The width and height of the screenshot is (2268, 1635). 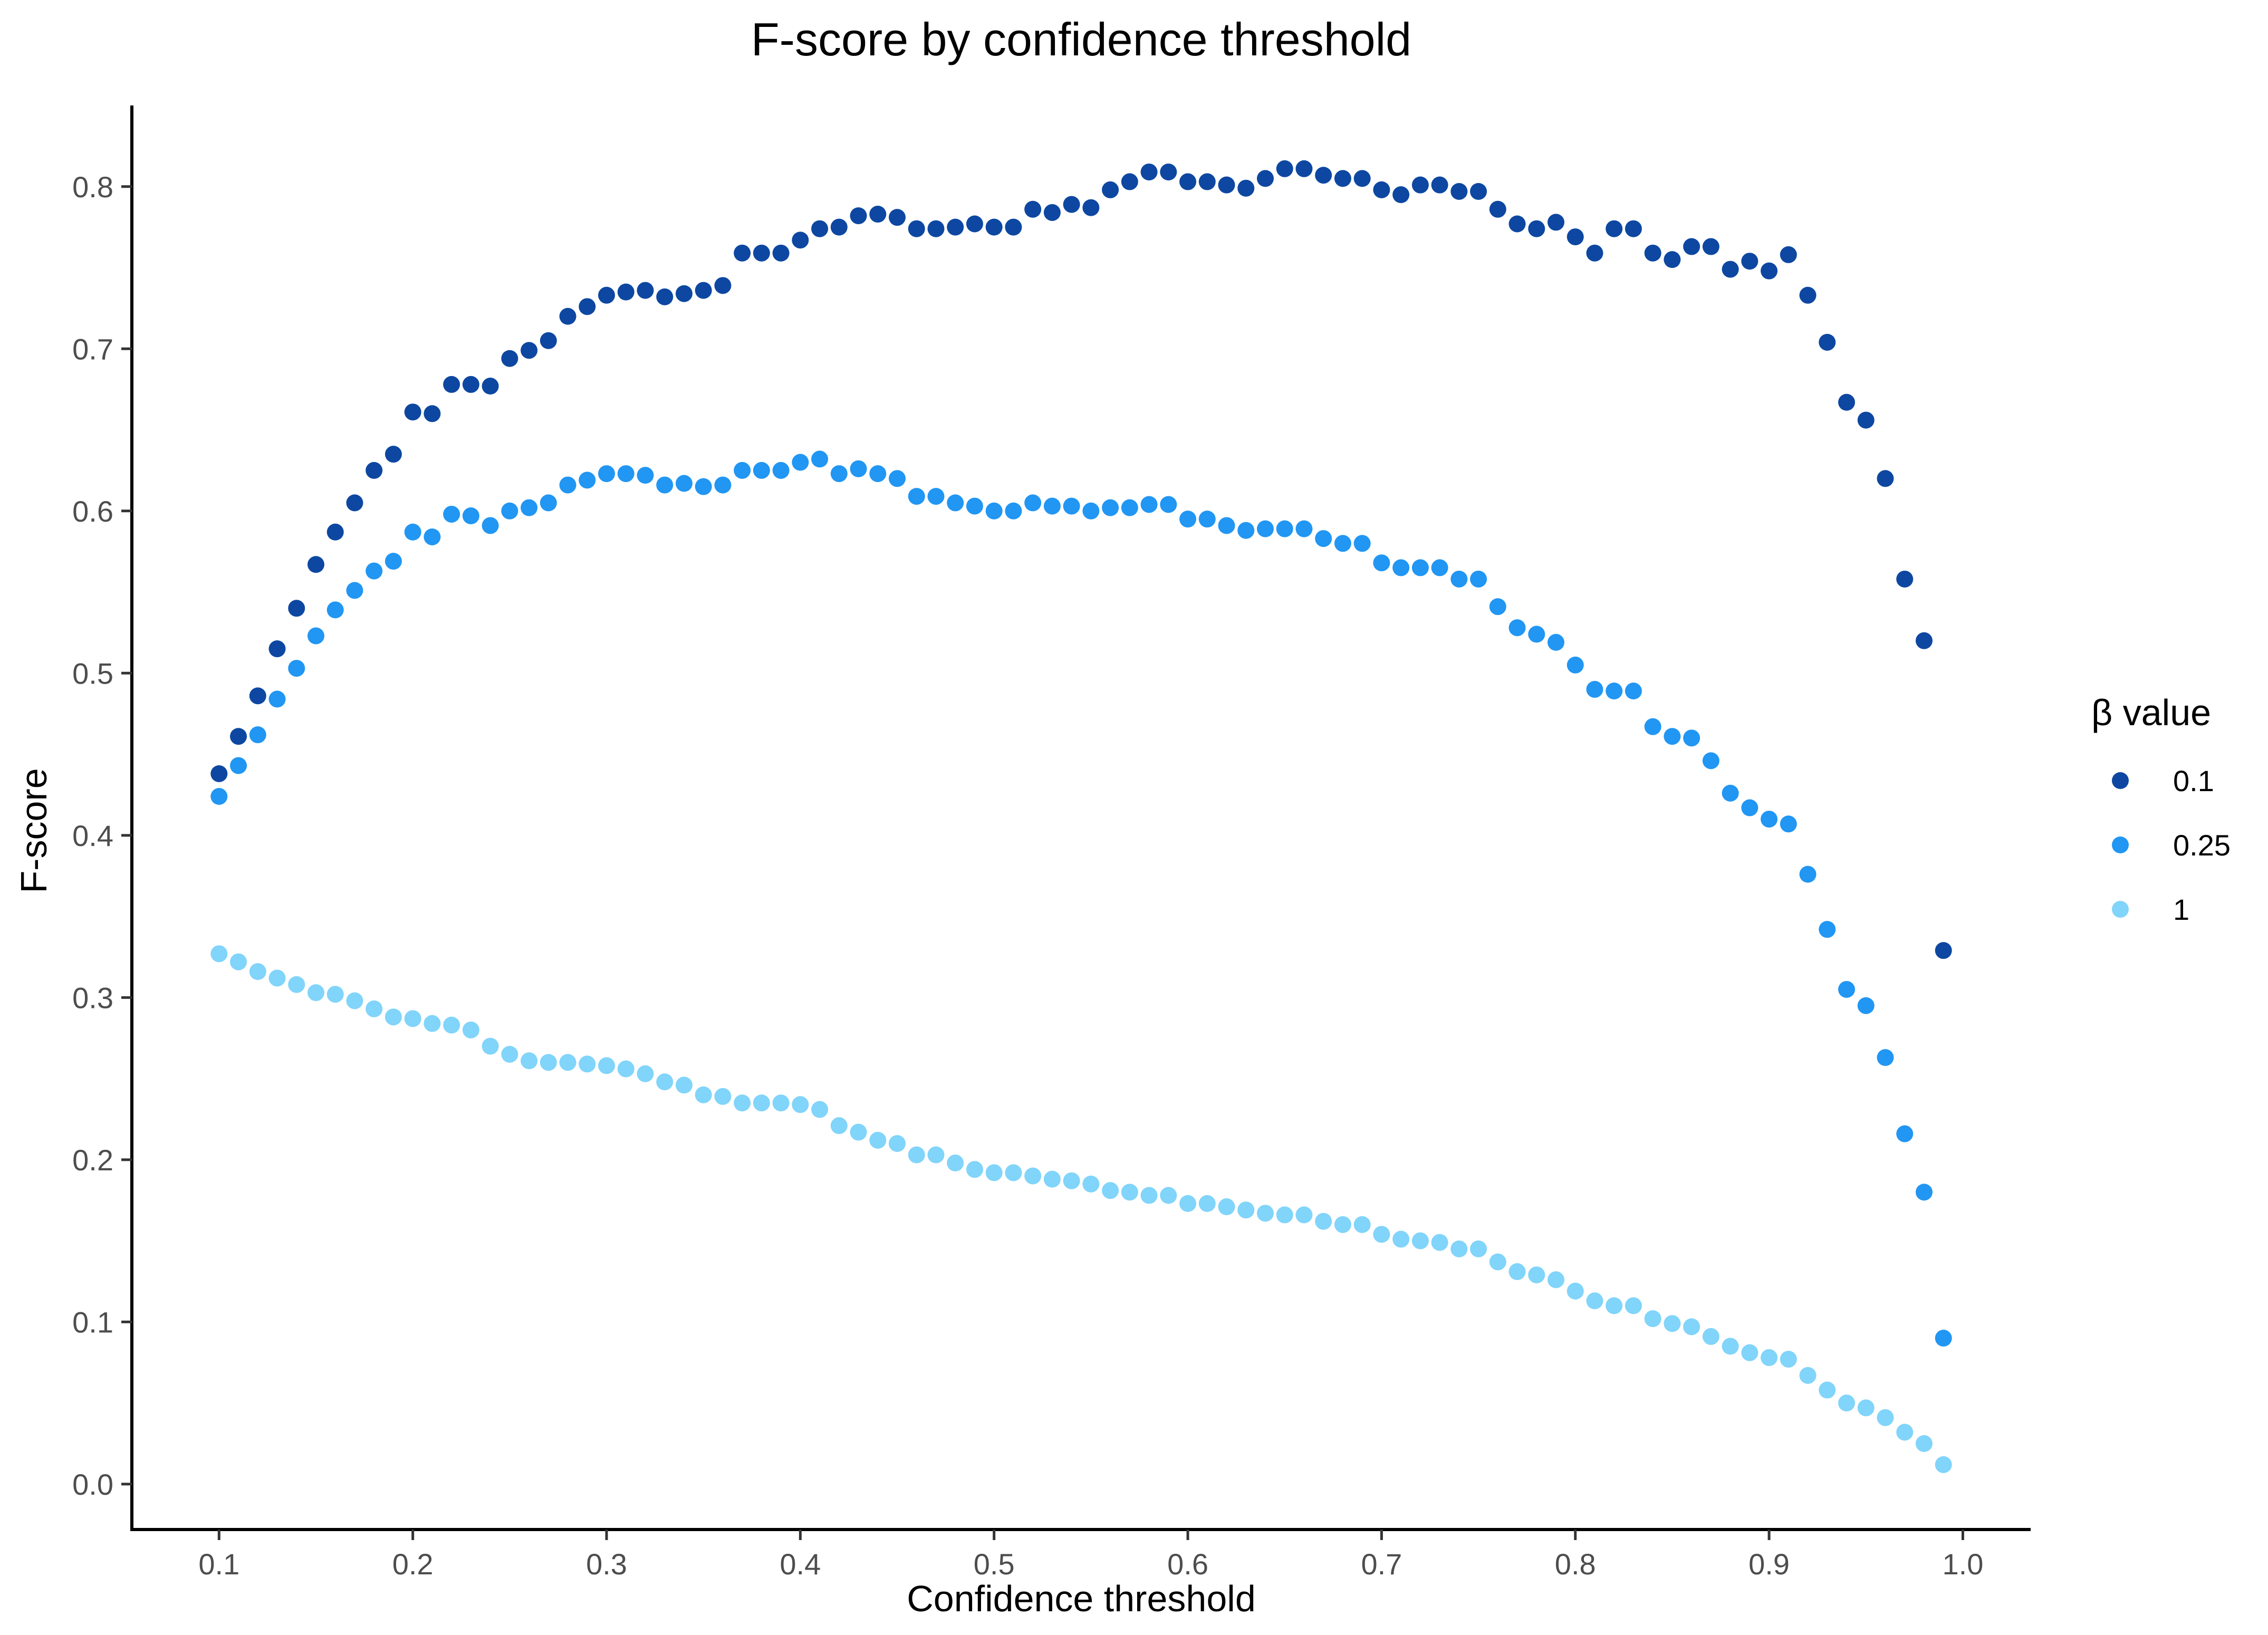 I want to click on x-tick-label: 0.6, so click(x=1187, y=1564).